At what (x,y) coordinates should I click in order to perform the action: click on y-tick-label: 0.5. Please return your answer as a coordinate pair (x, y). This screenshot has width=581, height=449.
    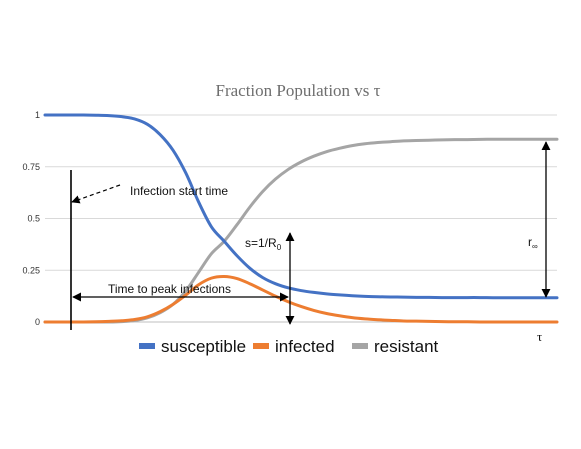
    Looking at the image, I should click on (33, 219).